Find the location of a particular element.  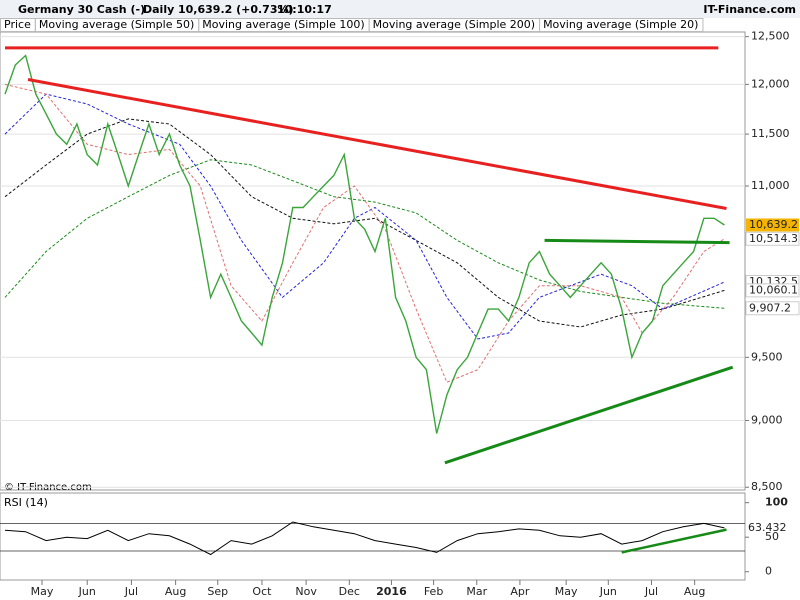

x-tick-label: Apr is located at coordinates (520, 591).